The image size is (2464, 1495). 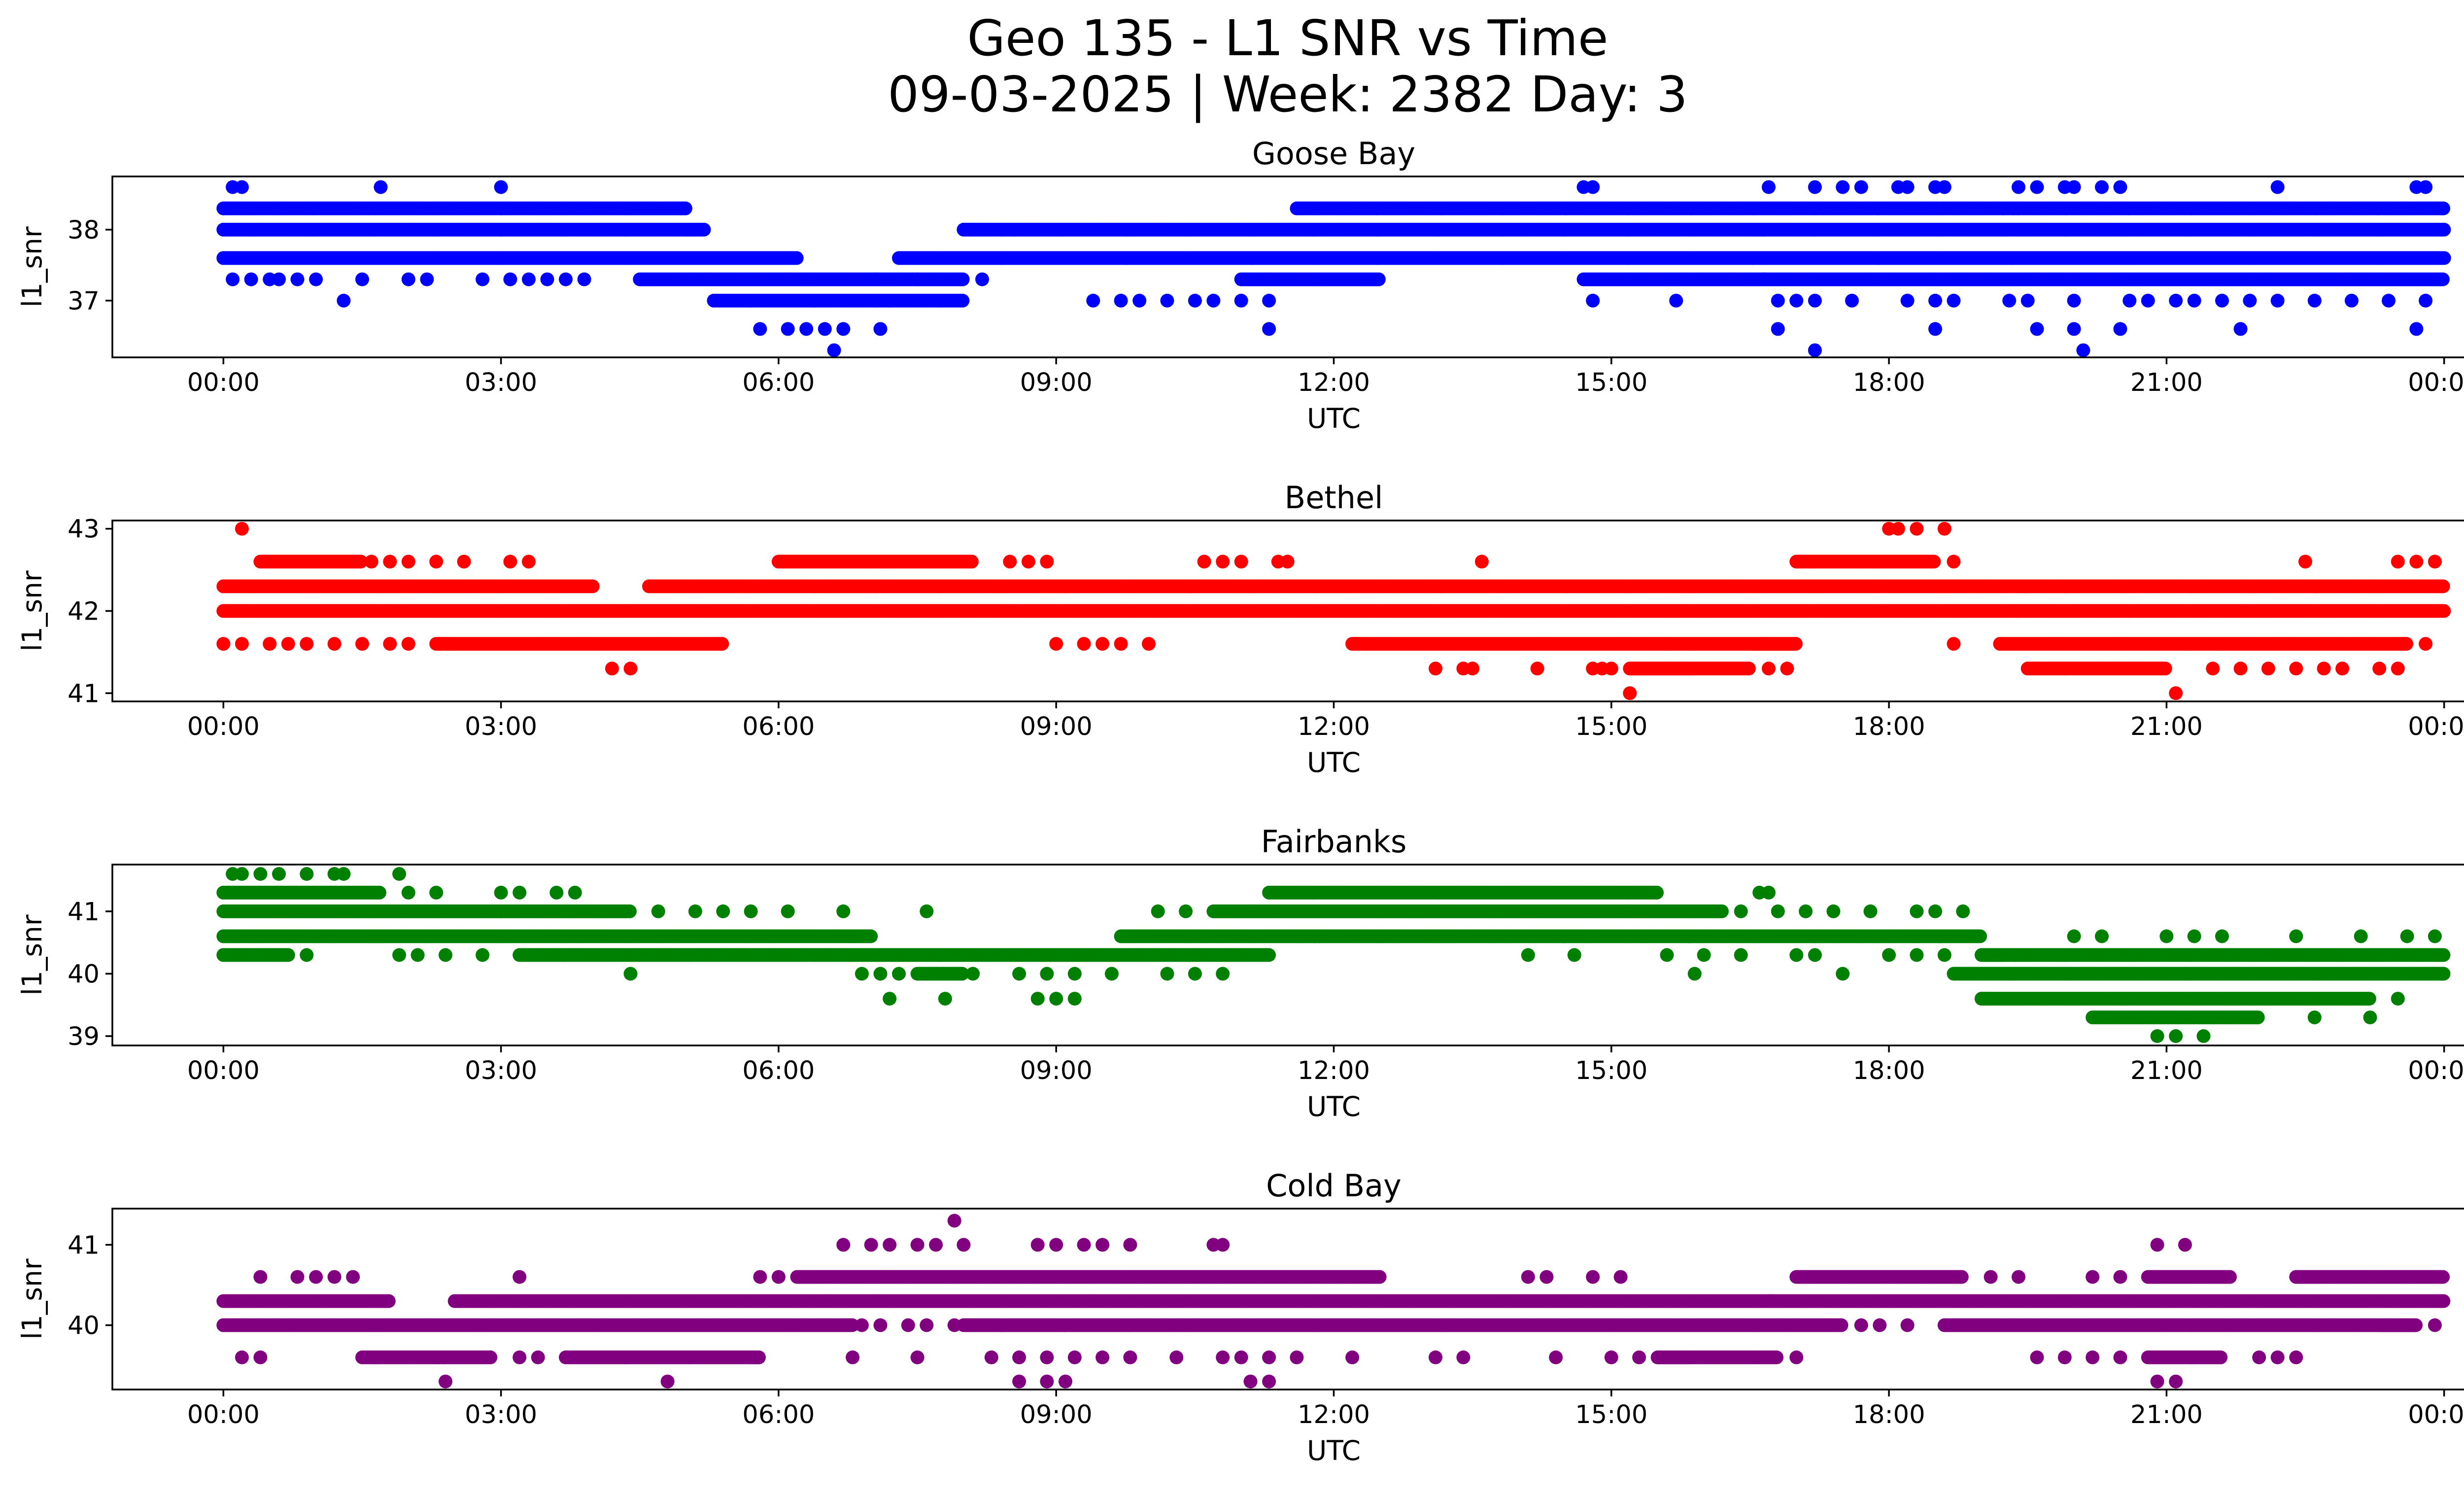 I want to click on goose-bay-xtick-label: 12:00, so click(x=1334, y=382).